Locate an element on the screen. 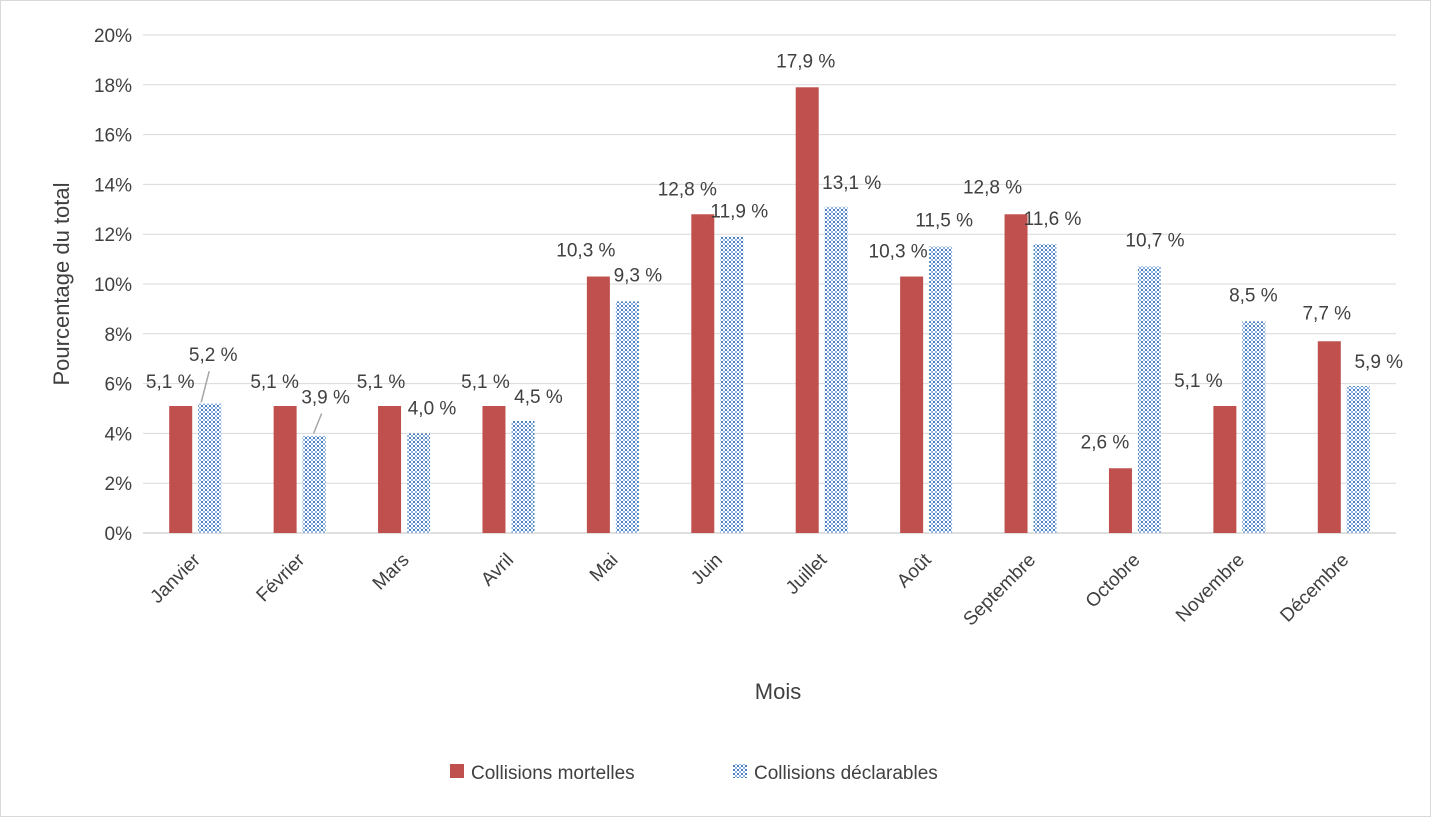 The height and width of the screenshot is (821, 1431). y-tick-label: 2% is located at coordinates (119, 484).